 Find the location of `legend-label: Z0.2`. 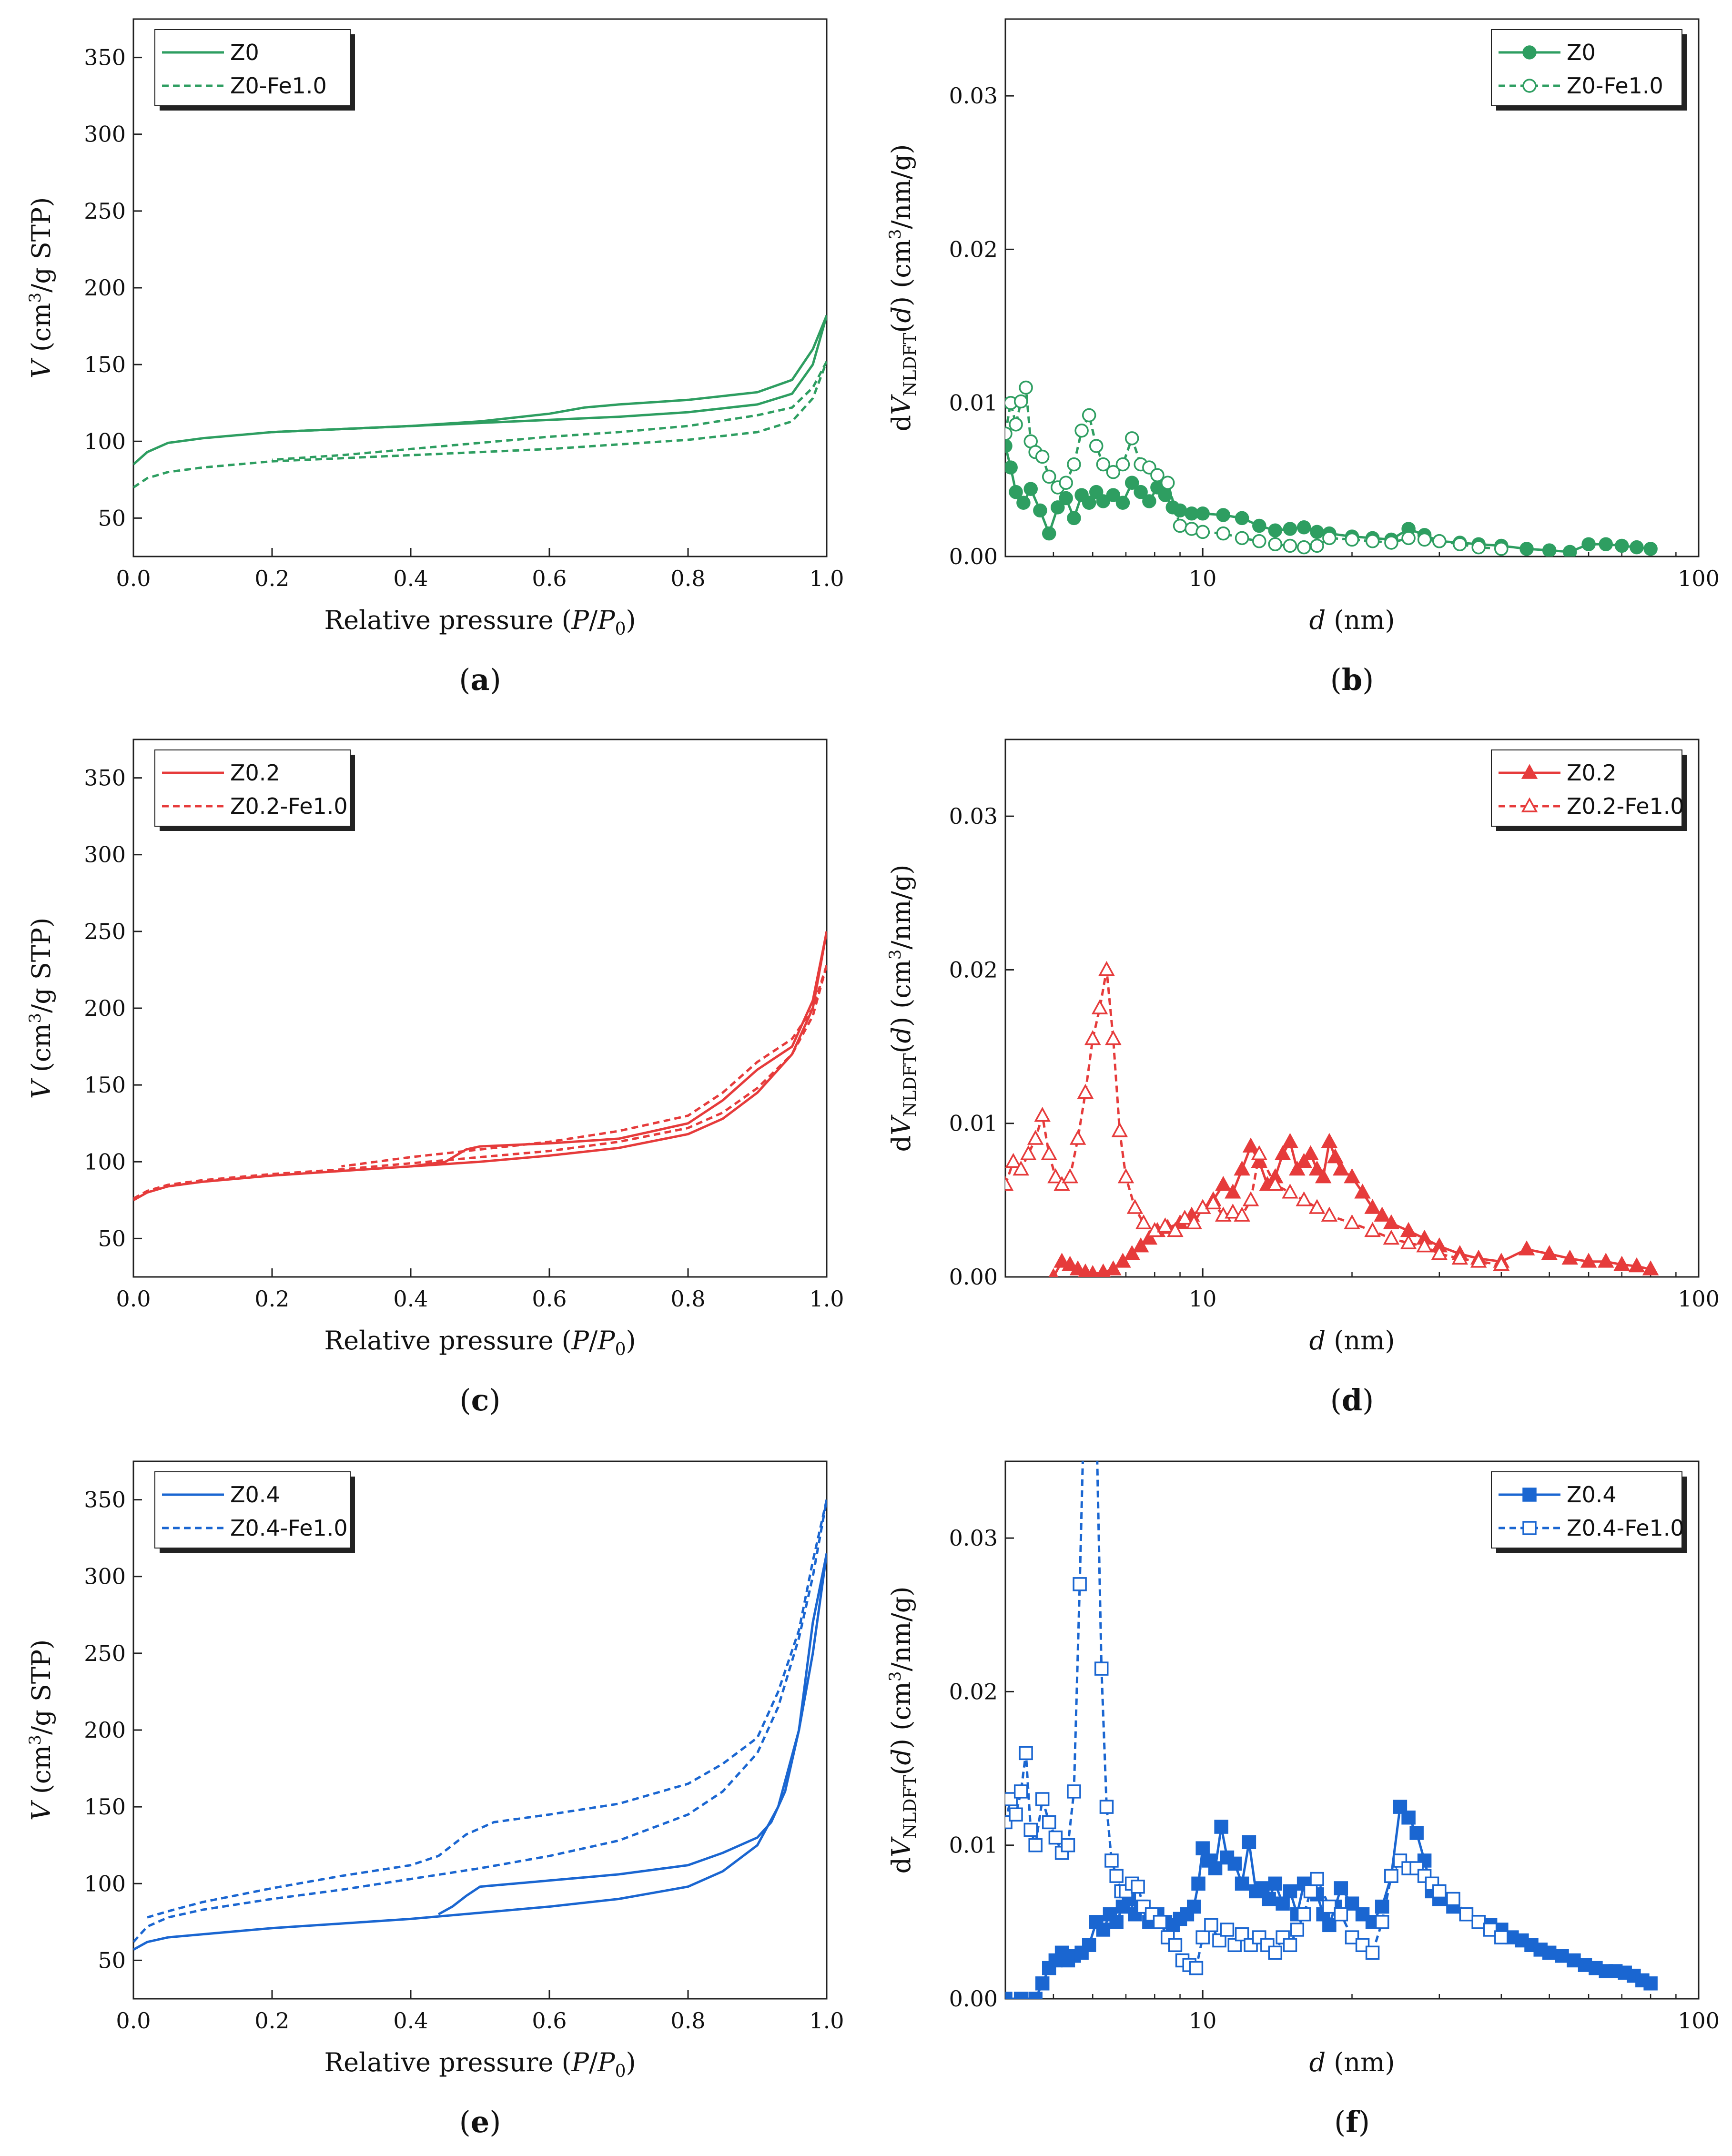

legend-label: Z0.2 is located at coordinates (255, 773).